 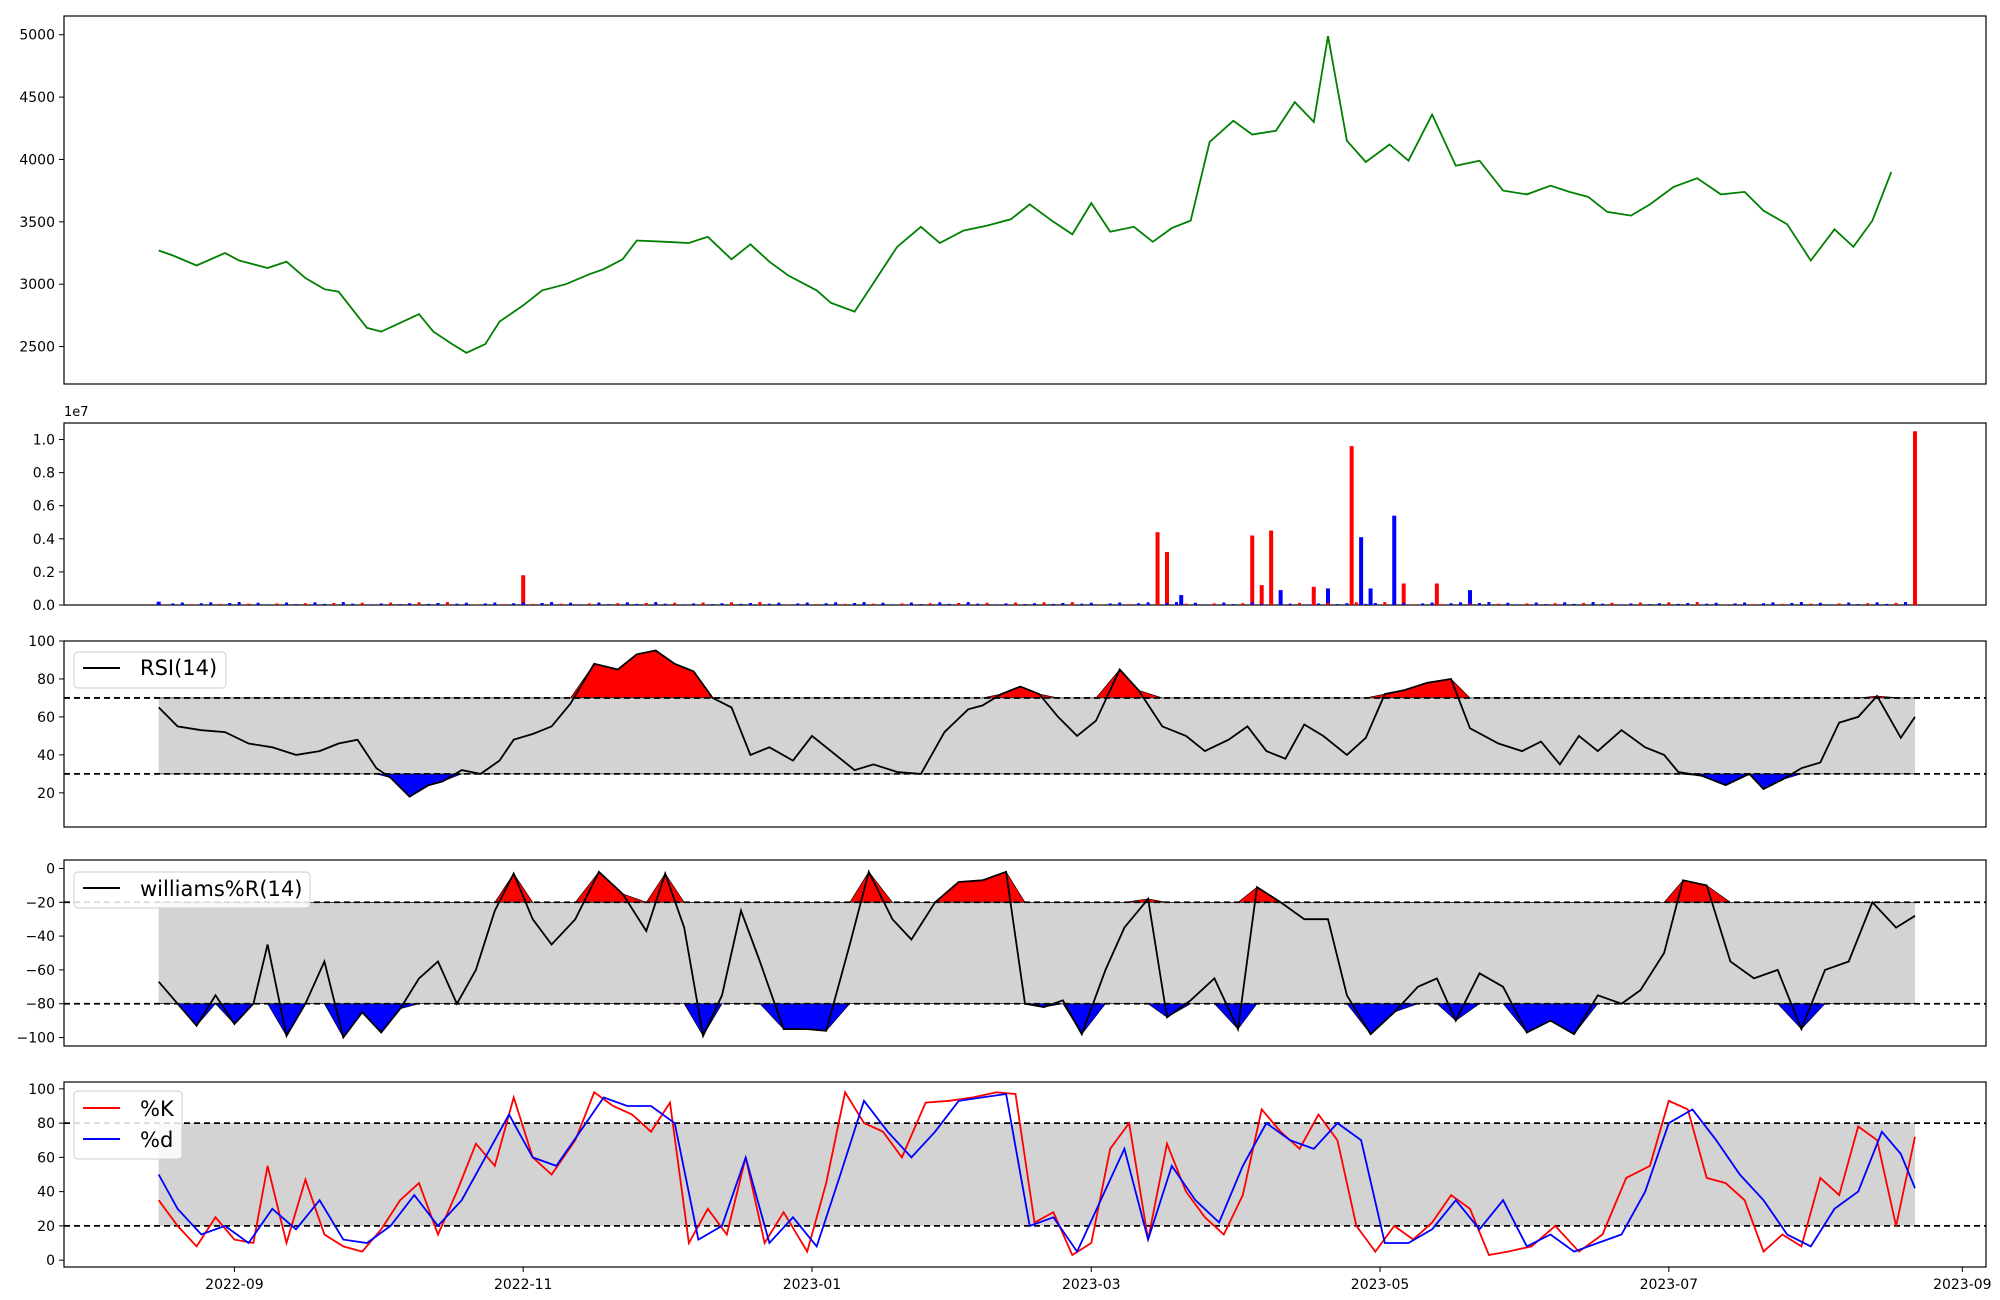 What do you see at coordinates (76, 412) in the screenshot?
I see `volume-offset-text: 1e7` at bounding box center [76, 412].